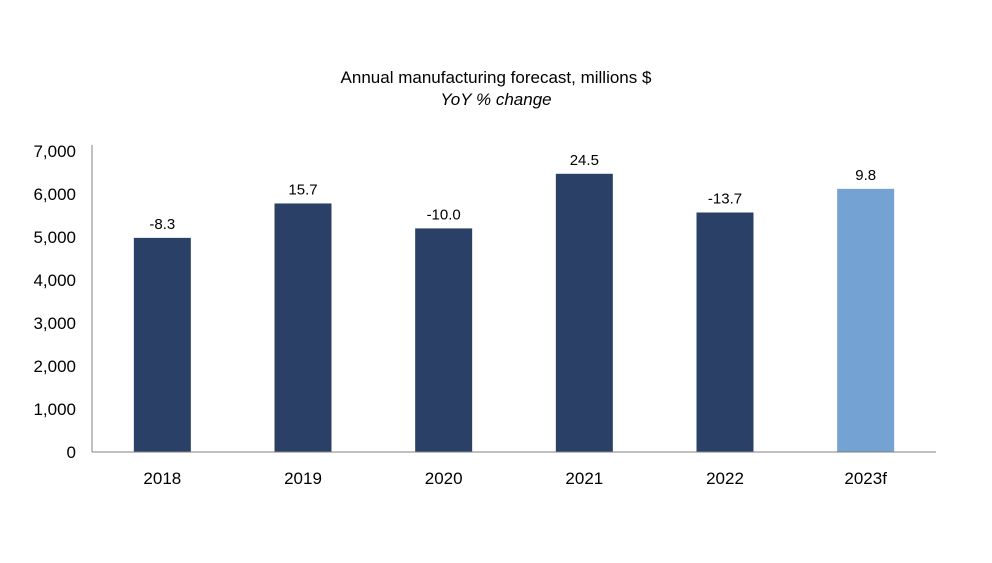  I want to click on y-tick-label: 6,000, so click(54, 194).